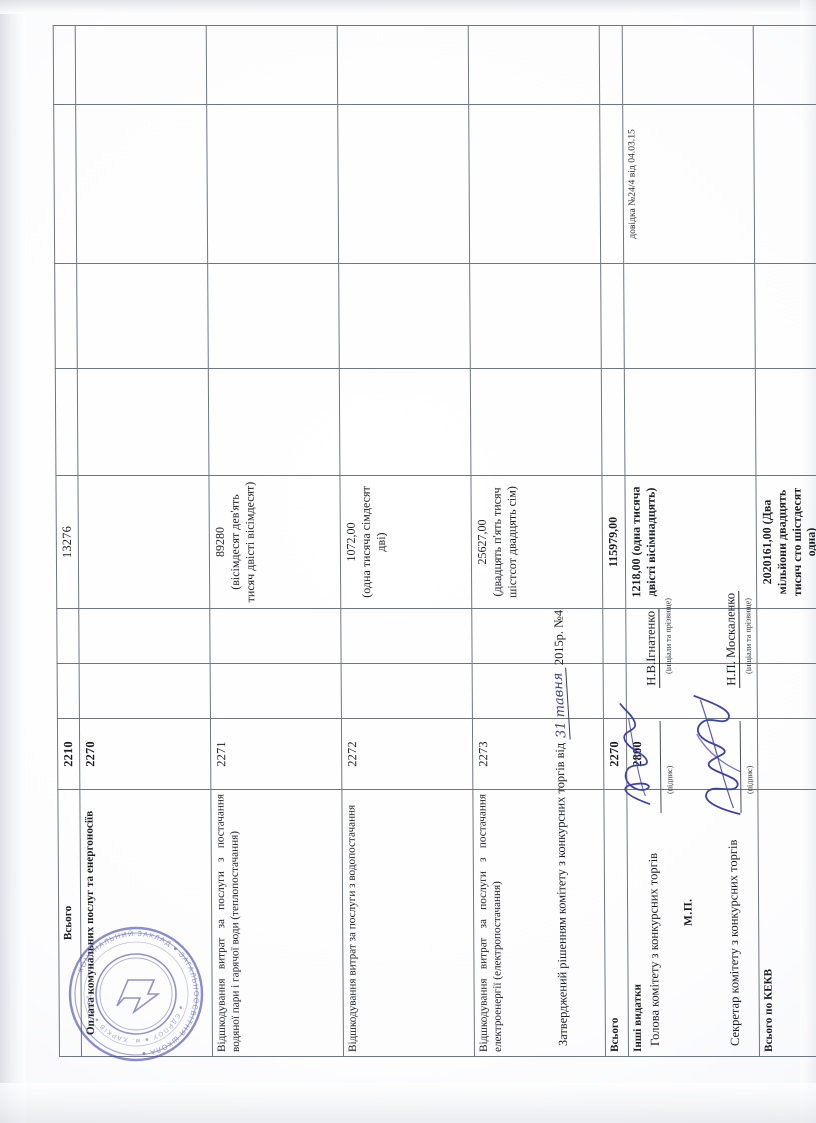 This screenshot has width=816, height=1123. What do you see at coordinates (560, 704) in the screenshot?
I see `approval-date-handwritten: 31 тавня` at bounding box center [560, 704].